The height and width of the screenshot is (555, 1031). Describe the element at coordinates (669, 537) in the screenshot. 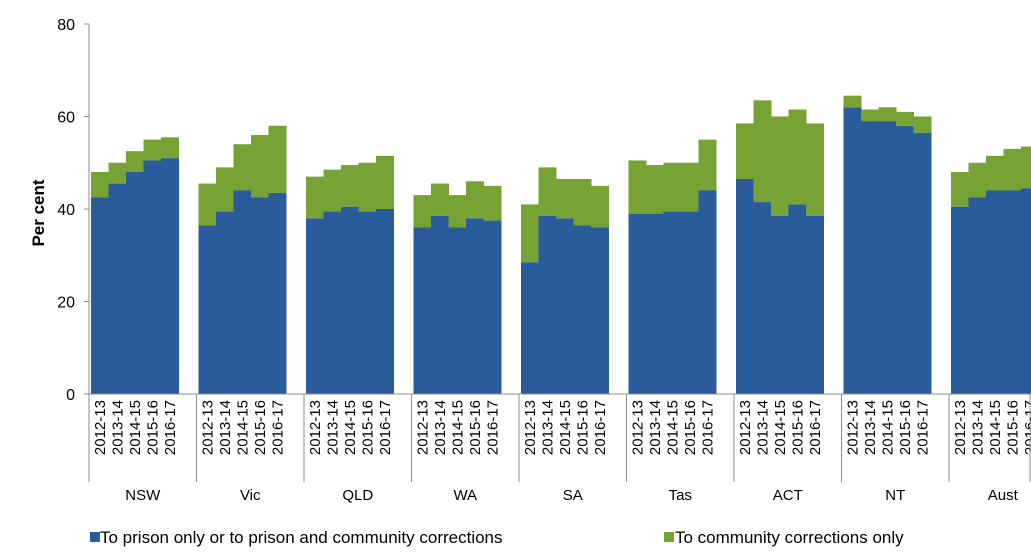

I see `legend-swatch-community` at that location.